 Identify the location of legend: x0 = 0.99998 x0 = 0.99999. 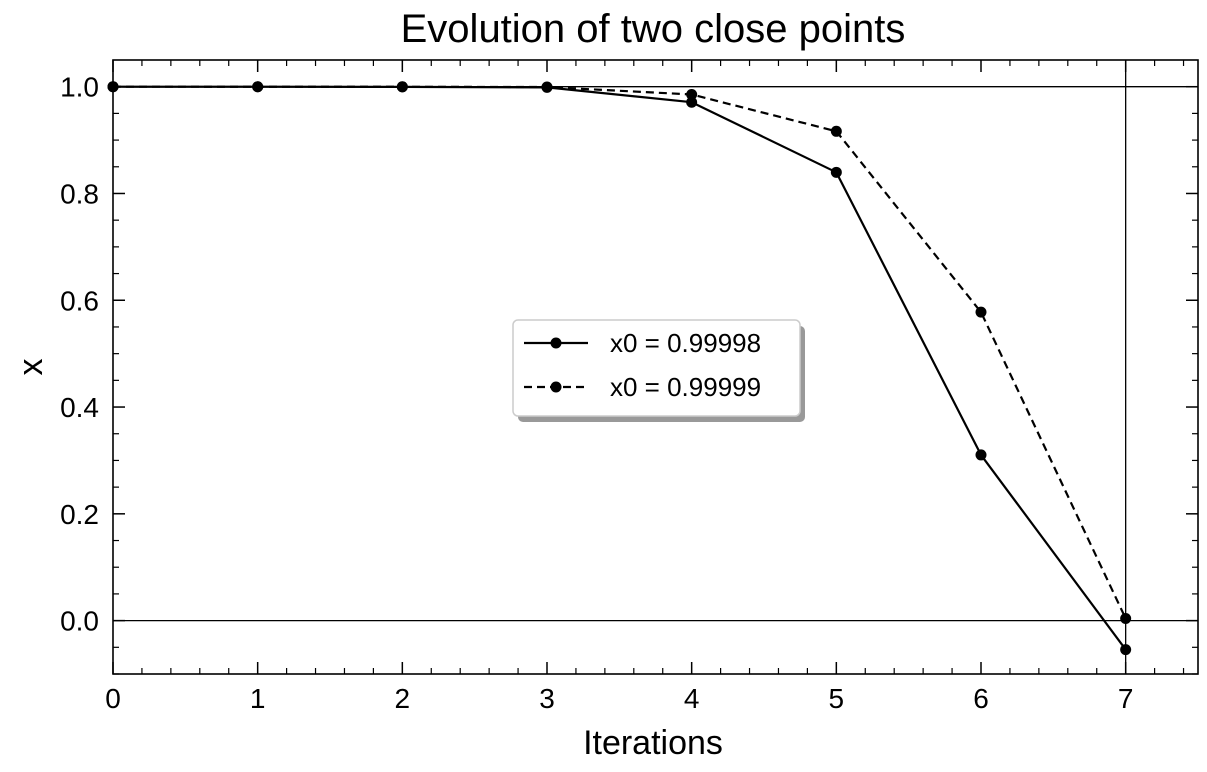
(658, 370).